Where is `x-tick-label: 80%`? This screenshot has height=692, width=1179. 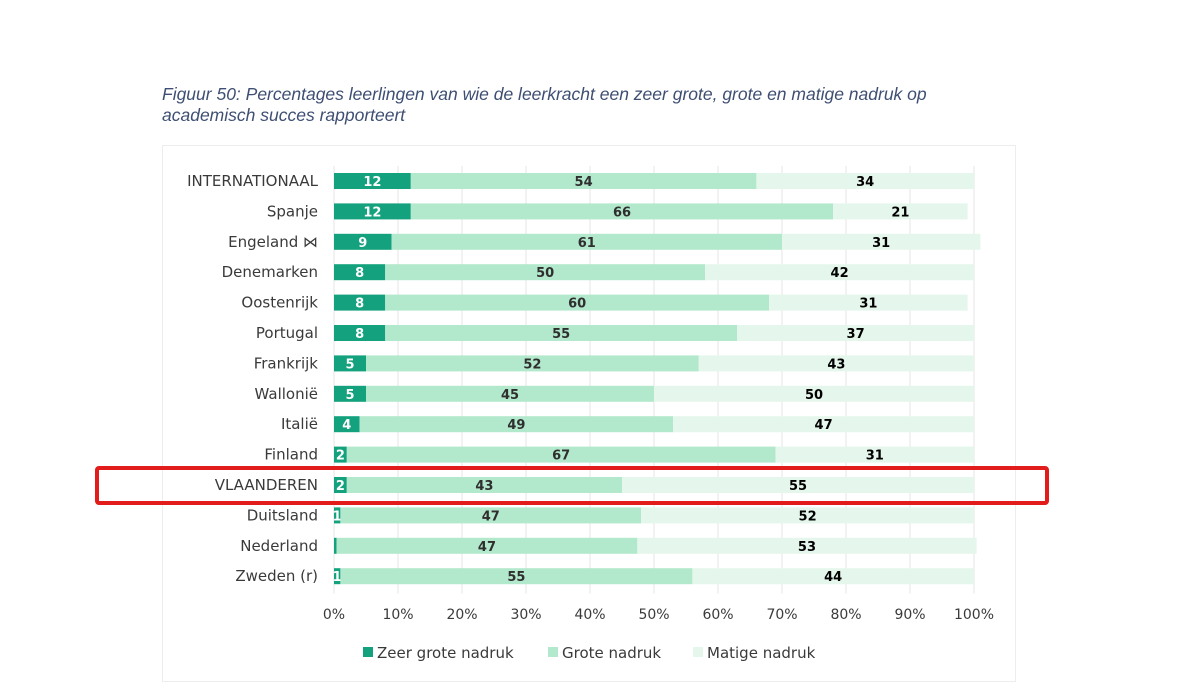 x-tick-label: 80% is located at coordinates (845, 615).